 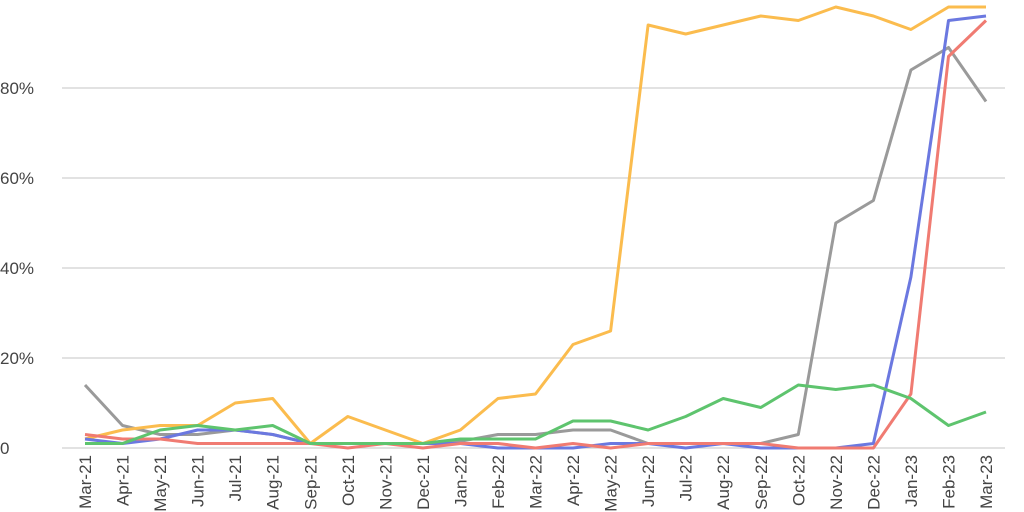 What do you see at coordinates (648, 481) in the screenshot?
I see `x-tick-label: Jun-22` at bounding box center [648, 481].